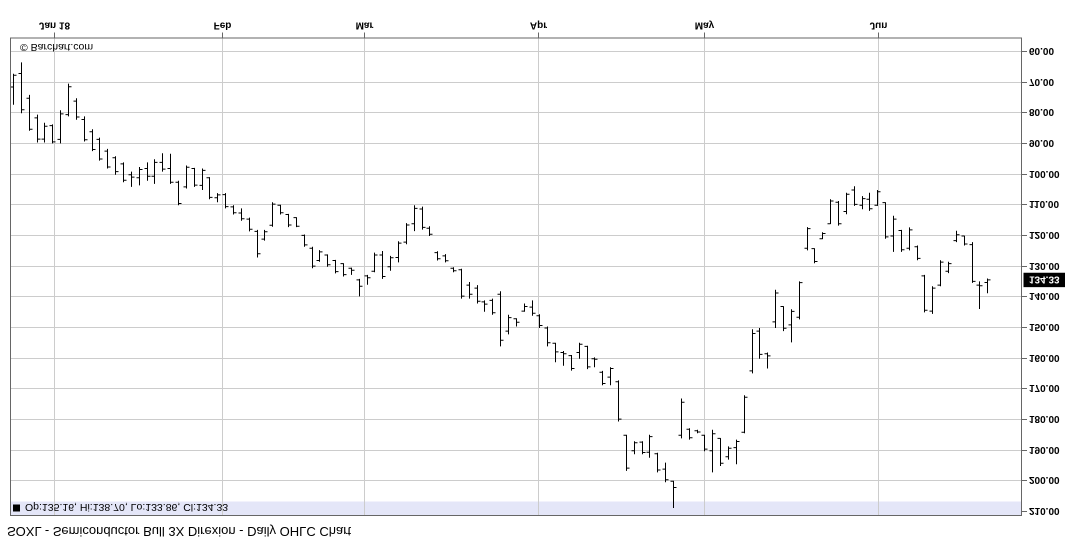 The height and width of the screenshot is (542, 1065). Describe the element at coordinates (1044, 265) in the screenshot. I see `y-axis-label: 130.00` at that location.